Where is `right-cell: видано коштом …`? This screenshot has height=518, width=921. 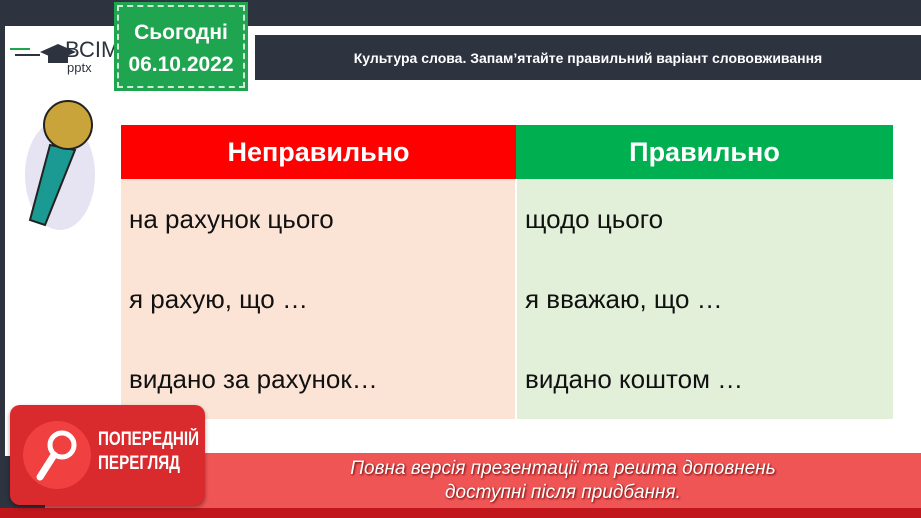 right-cell: видано коштом … is located at coordinates (704, 379).